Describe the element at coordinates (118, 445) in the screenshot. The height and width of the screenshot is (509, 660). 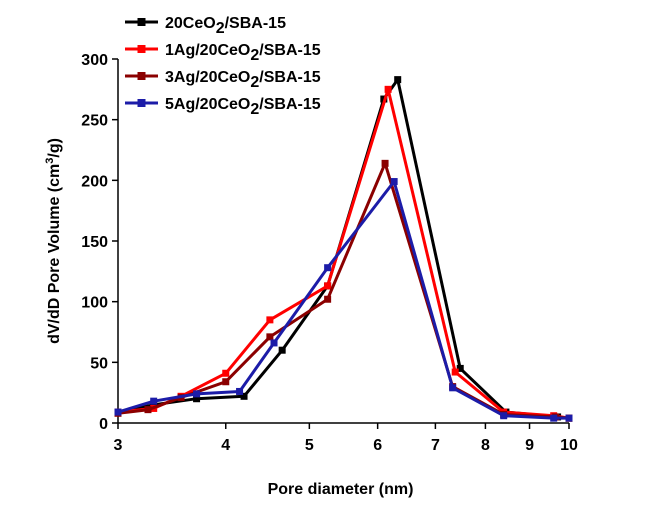
I see `x-tick-label: 3` at that location.